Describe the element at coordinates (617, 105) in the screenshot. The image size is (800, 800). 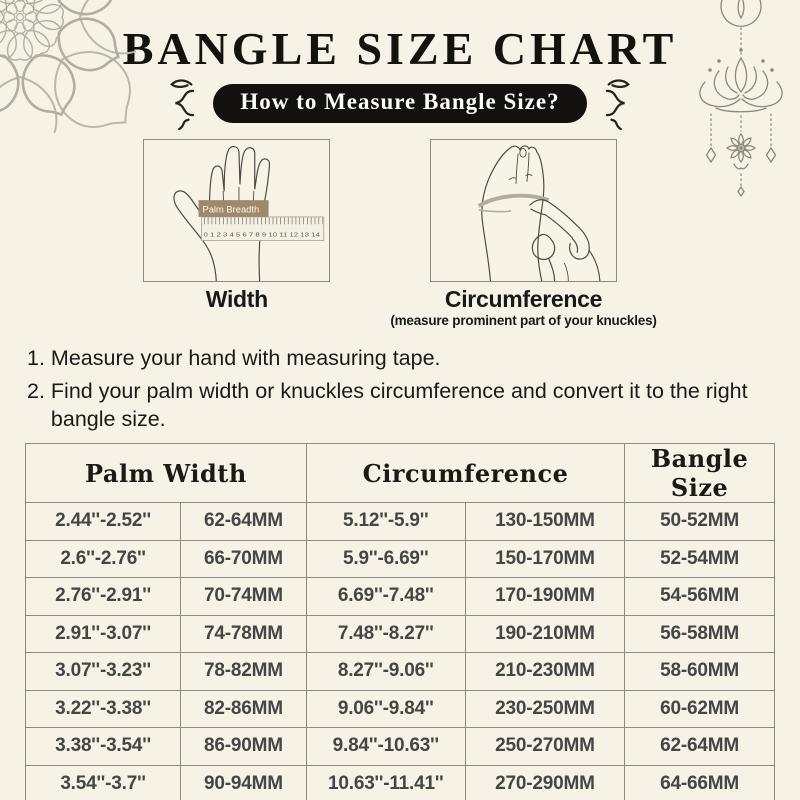
I see `flourish-right-icon` at that location.